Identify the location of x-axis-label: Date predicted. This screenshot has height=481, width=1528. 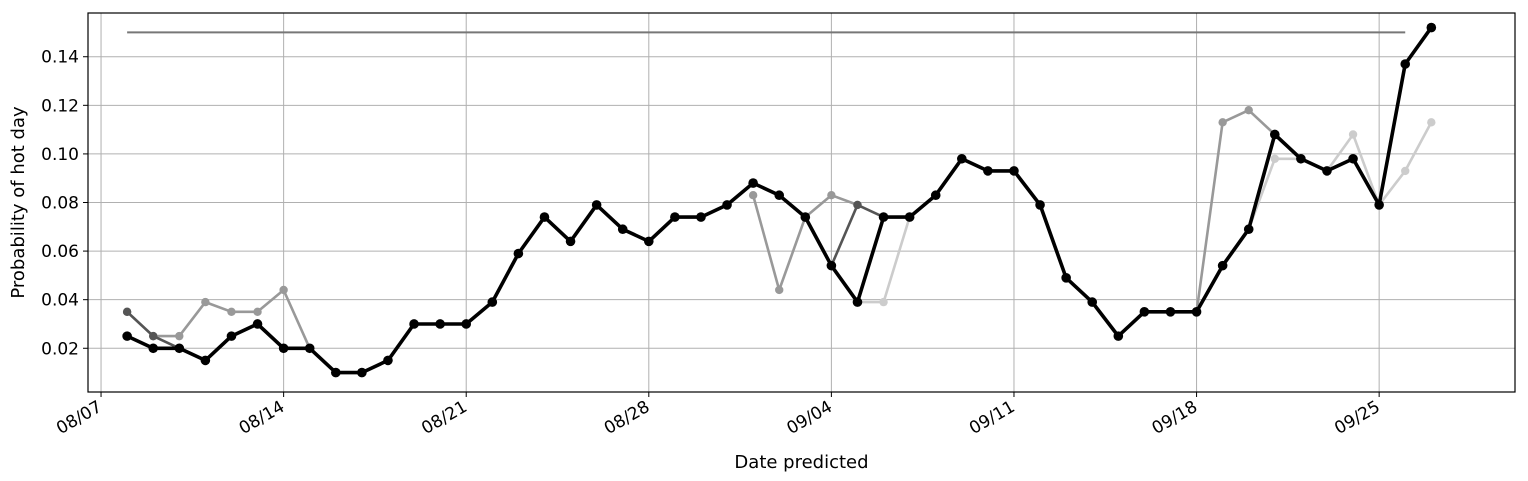
(801, 462).